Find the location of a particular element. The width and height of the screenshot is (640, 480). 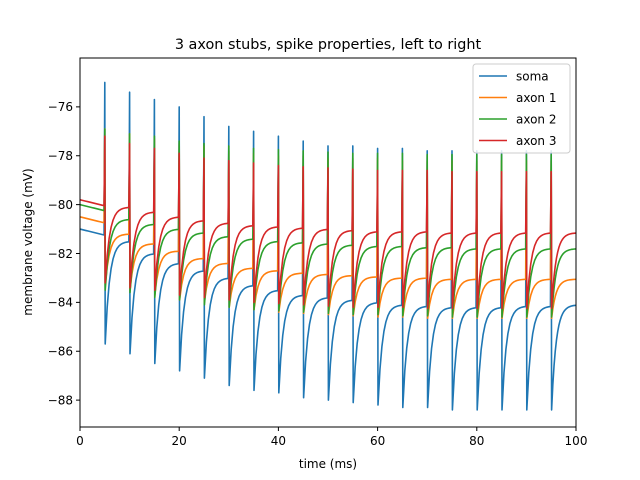

y-axis-label: membrane voltage (mV) is located at coordinates (28, 241).